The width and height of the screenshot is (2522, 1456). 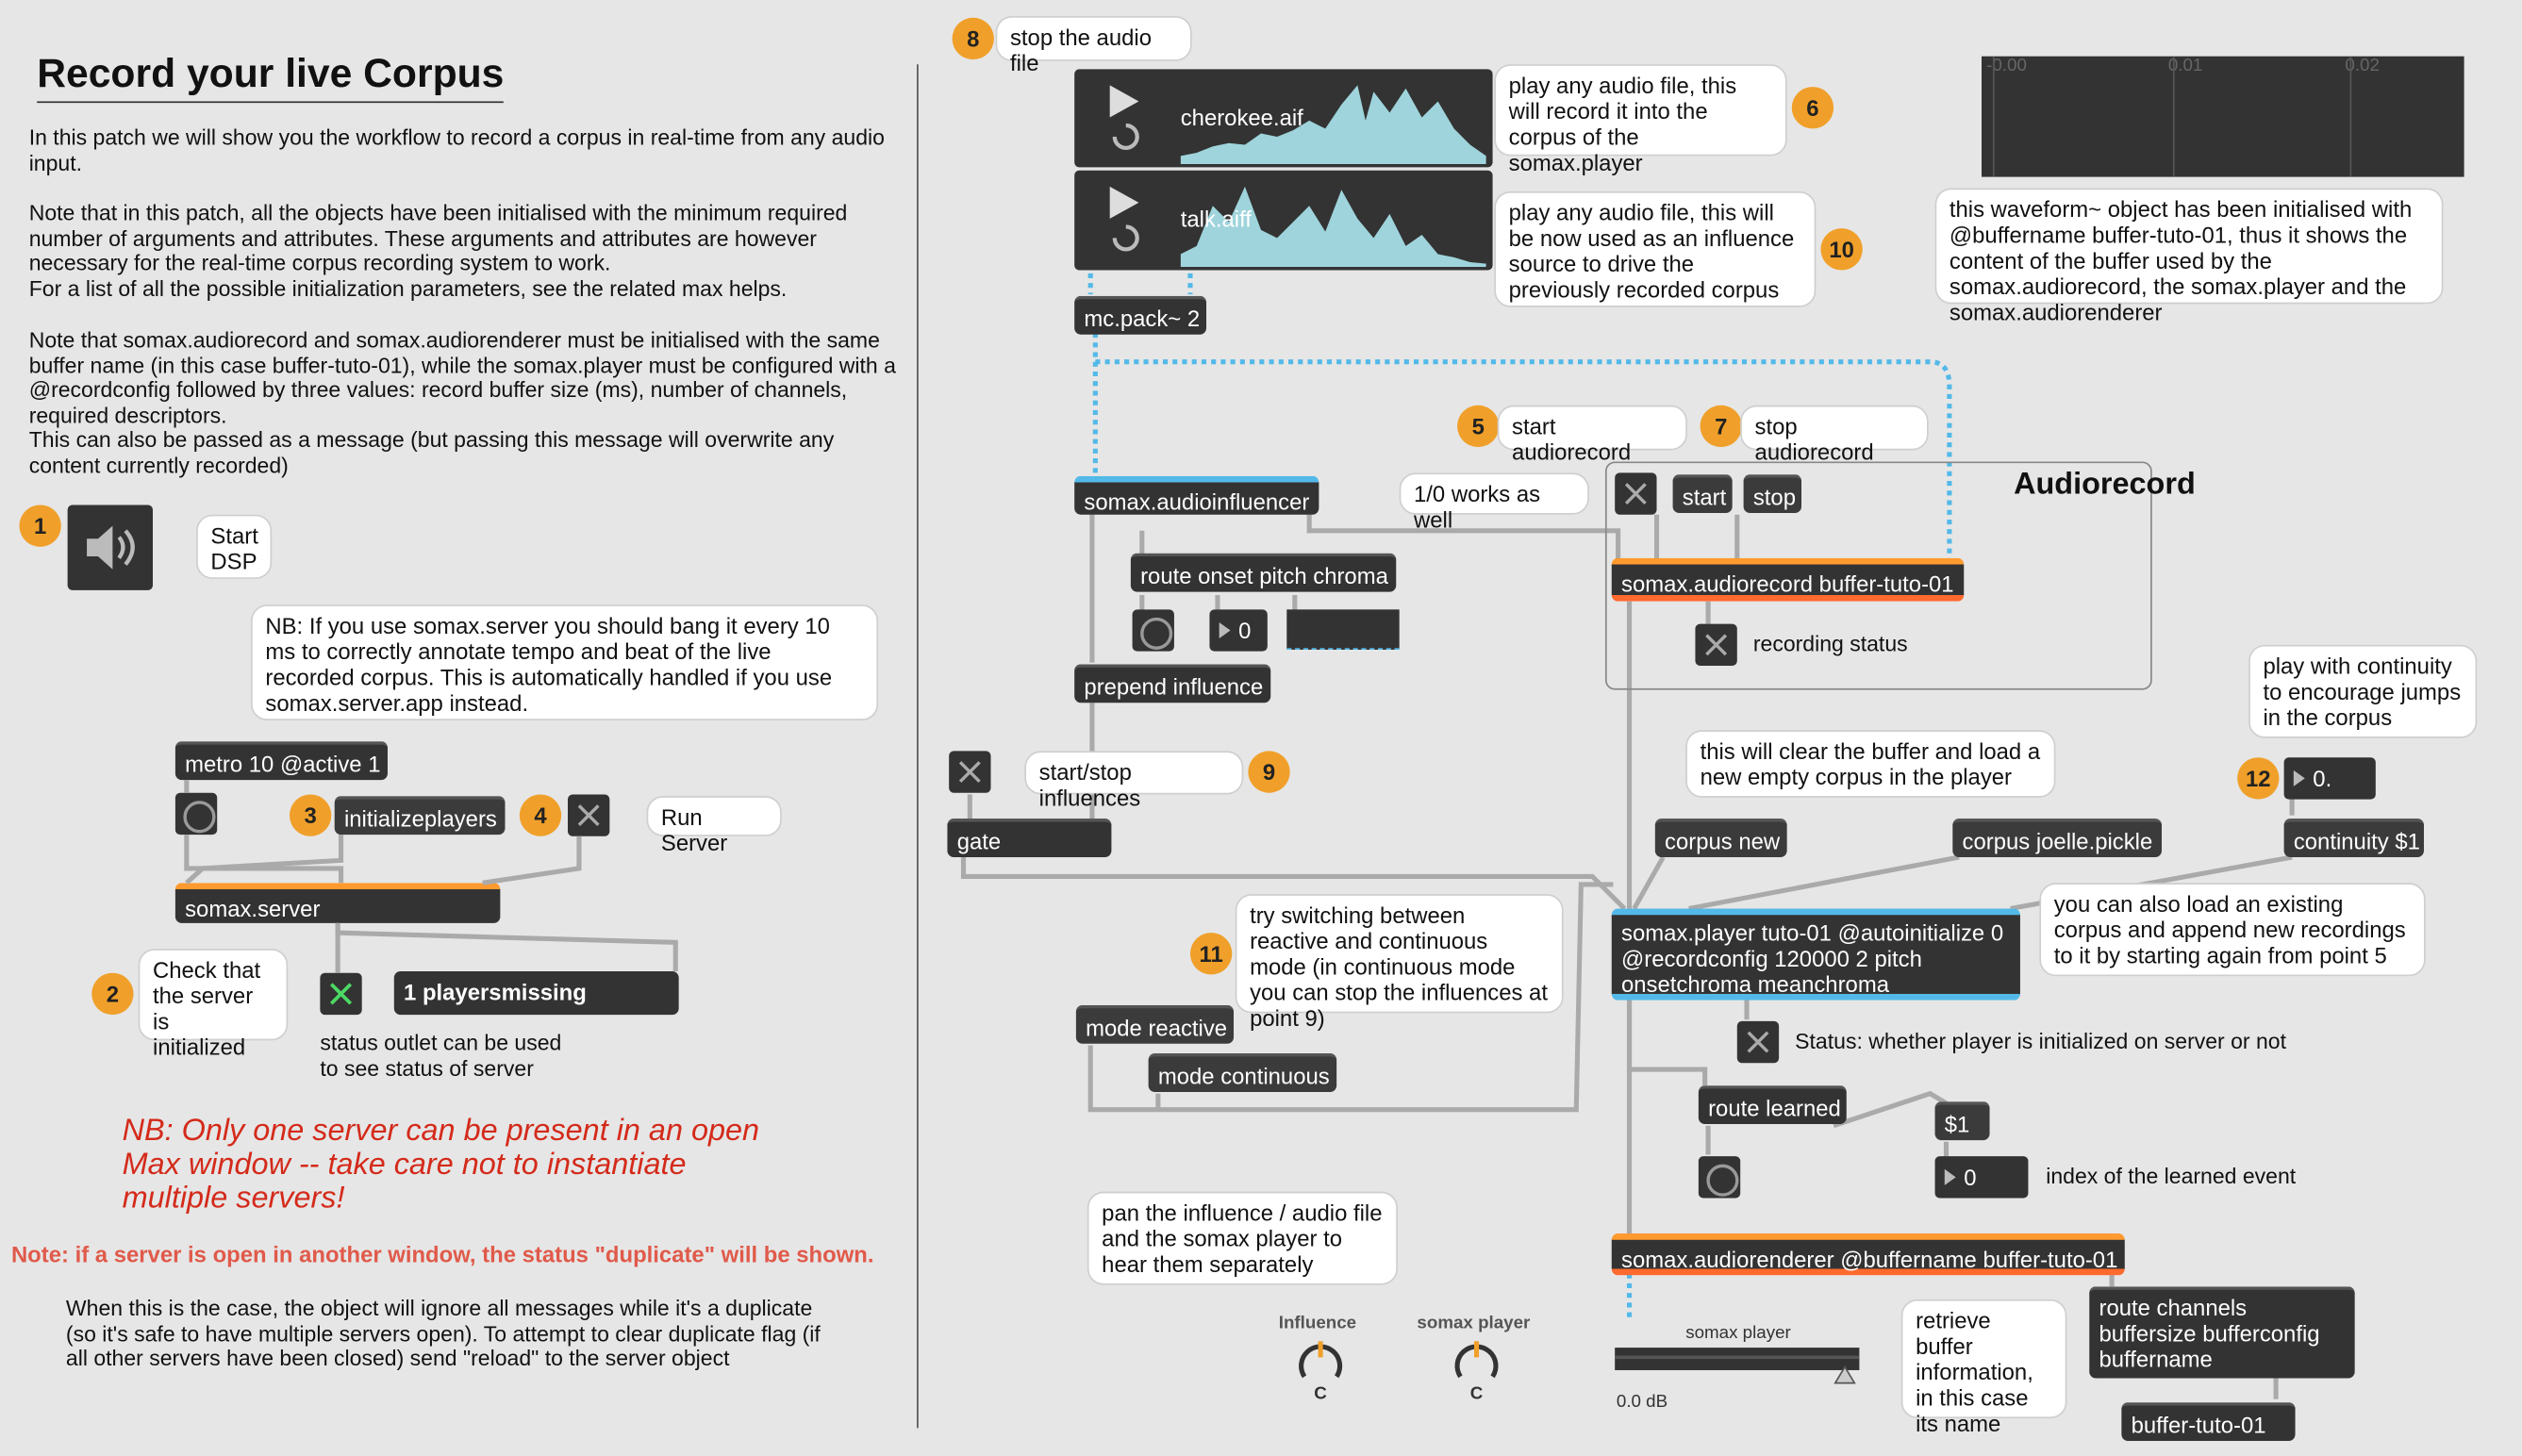 I want to click on step-badge-8: 8, so click(x=973, y=39).